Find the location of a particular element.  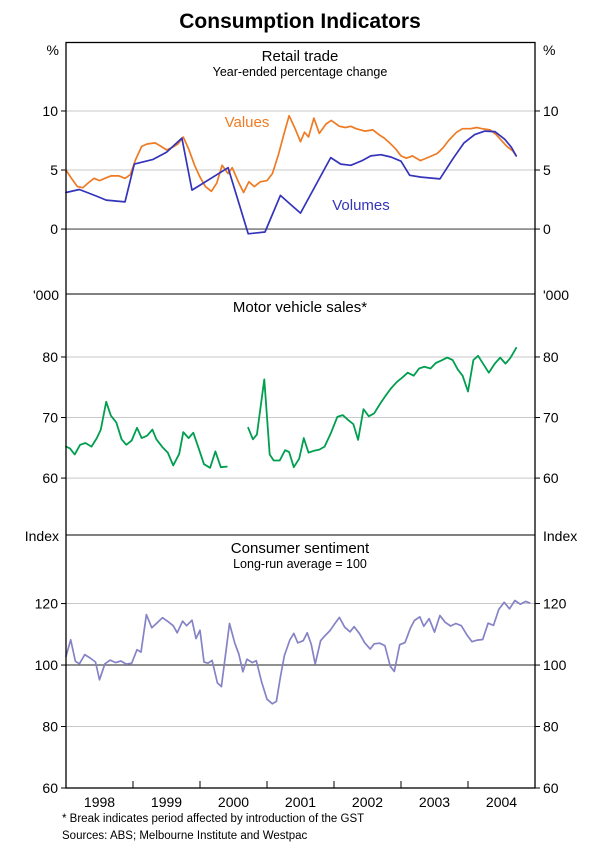

panel2-title: Motor vehicle sales* is located at coordinates (300, 307).